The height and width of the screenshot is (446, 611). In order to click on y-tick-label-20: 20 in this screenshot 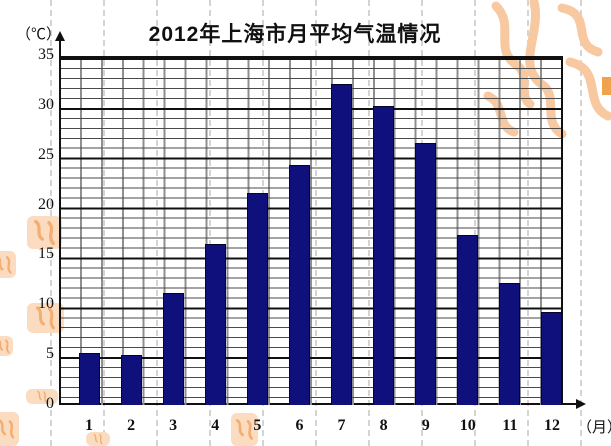, I will do `click(46, 204)`.